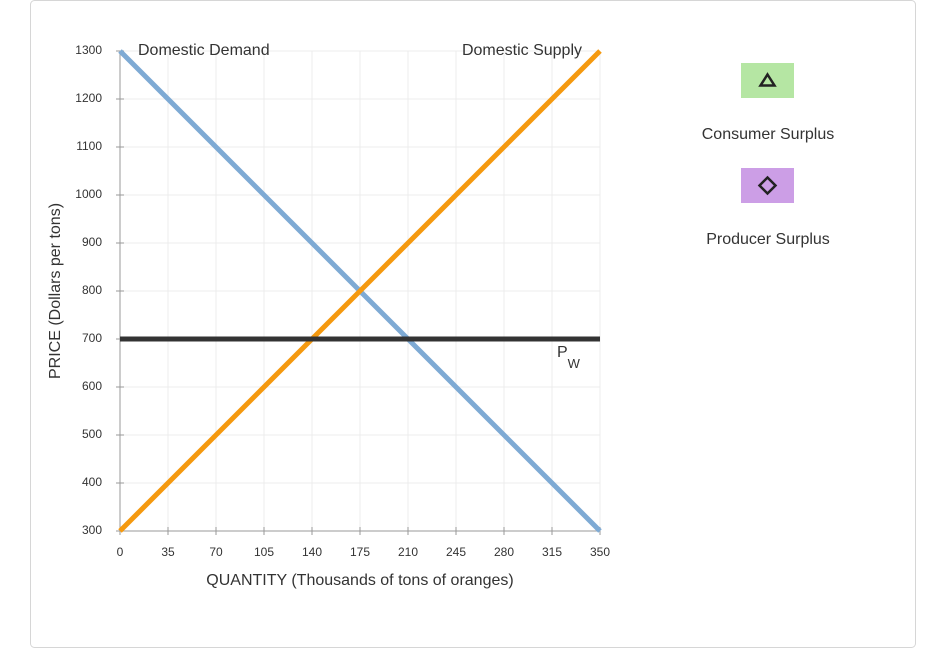  Describe the element at coordinates (562, 352) in the screenshot. I see `series-name: P` at that location.